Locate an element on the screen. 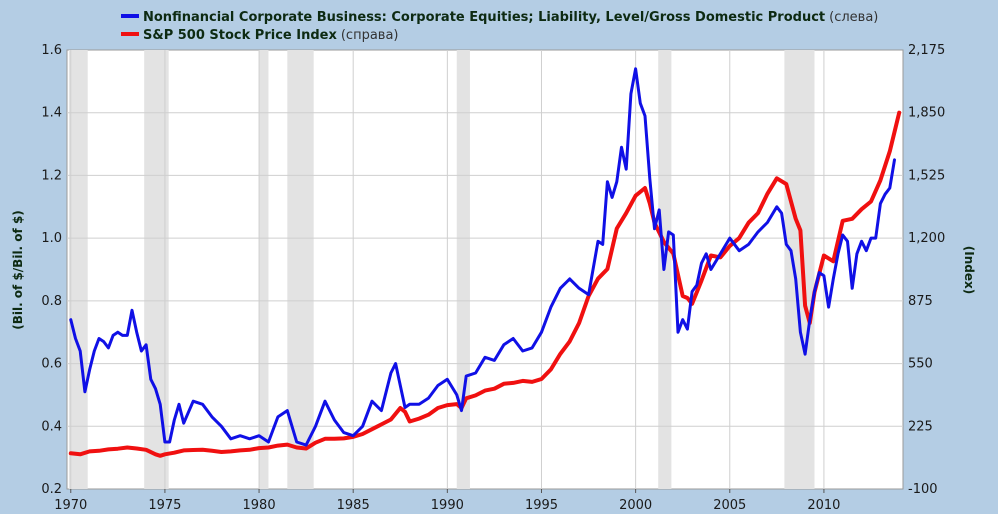 The image size is (998, 514). y-axis-left: 0.2 0.4 0.6 0.8 1.0 1.2 1.4 1.6 is located at coordinates (51, 270).